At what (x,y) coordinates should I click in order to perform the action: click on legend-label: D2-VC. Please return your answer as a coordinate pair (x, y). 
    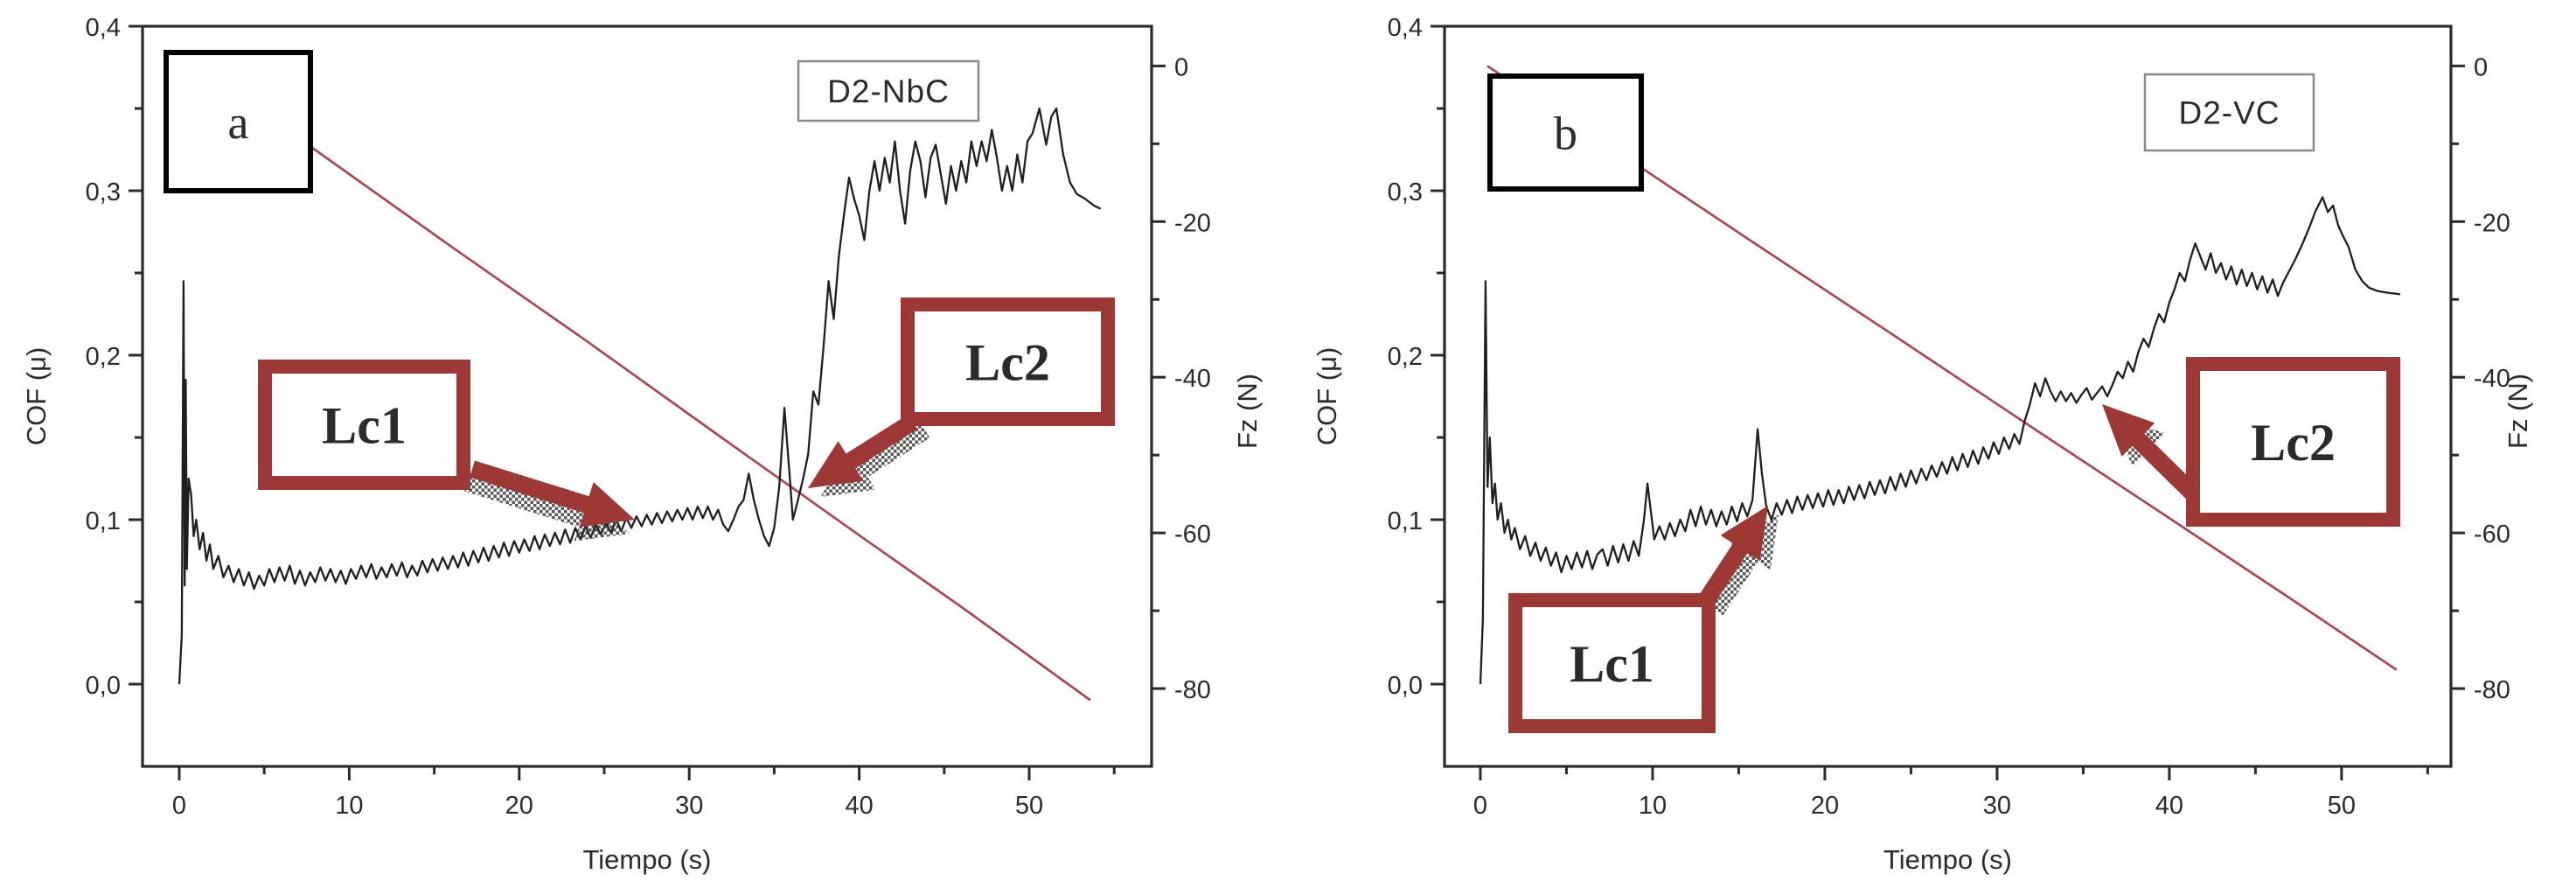
    Looking at the image, I should click on (2229, 113).